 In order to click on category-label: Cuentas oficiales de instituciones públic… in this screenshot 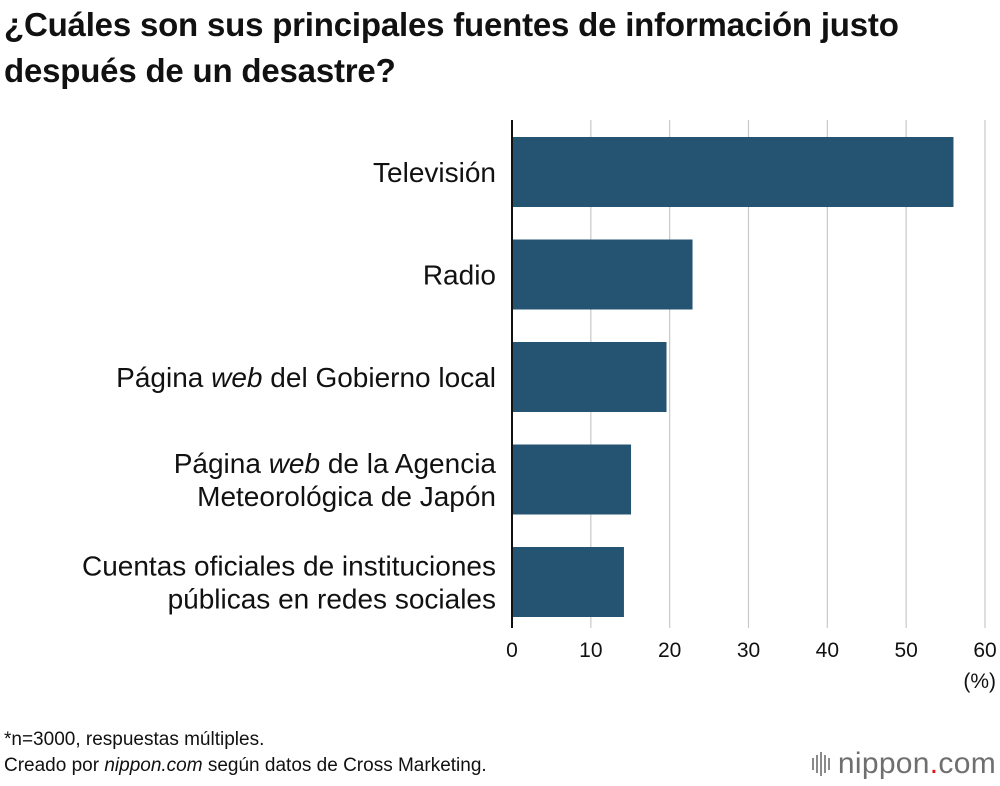, I will do `click(289, 583)`.